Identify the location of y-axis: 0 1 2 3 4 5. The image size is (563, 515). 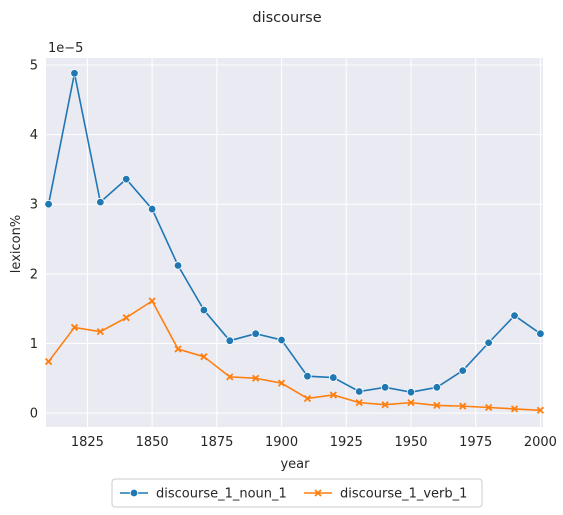
(34, 239).